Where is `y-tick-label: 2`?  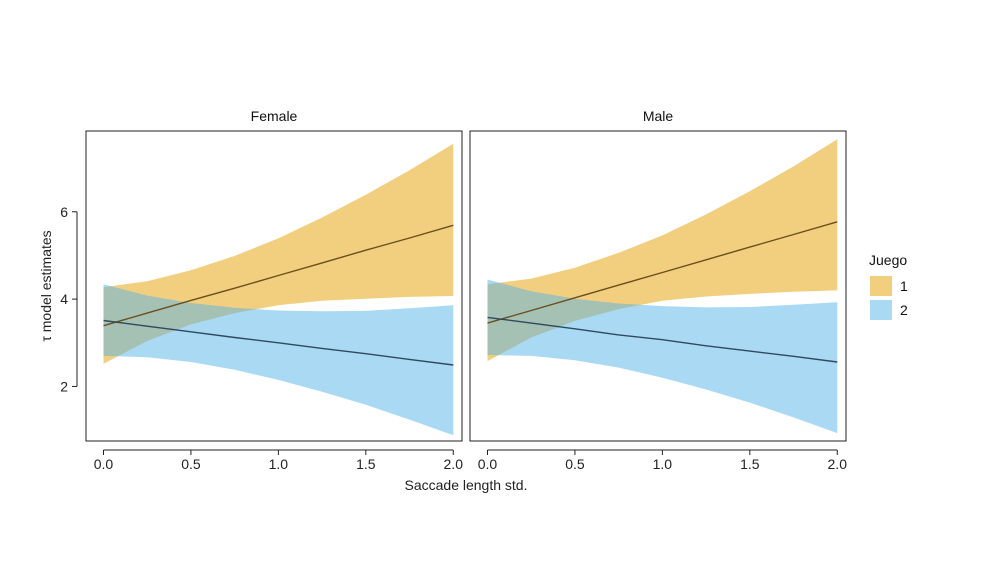
y-tick-label: 2 is located at coordinates (64, 386).